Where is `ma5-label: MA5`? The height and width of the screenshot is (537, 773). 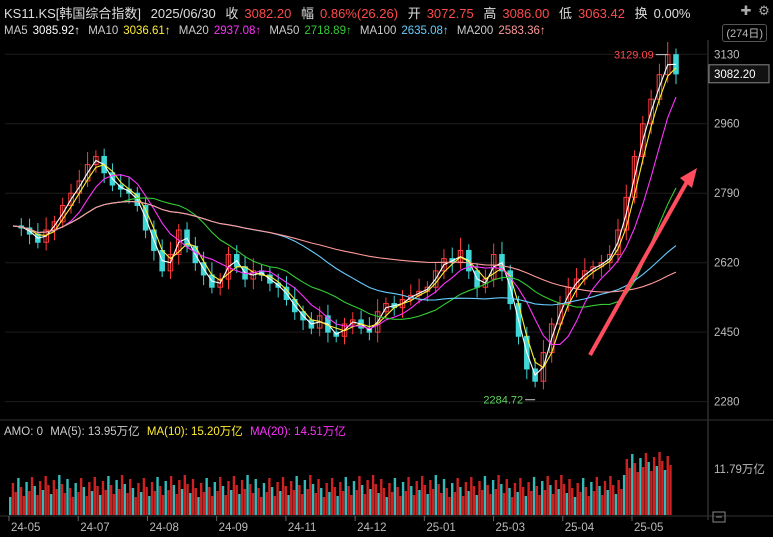 ma5-label: MA5 is located at coordinates (16, 31).